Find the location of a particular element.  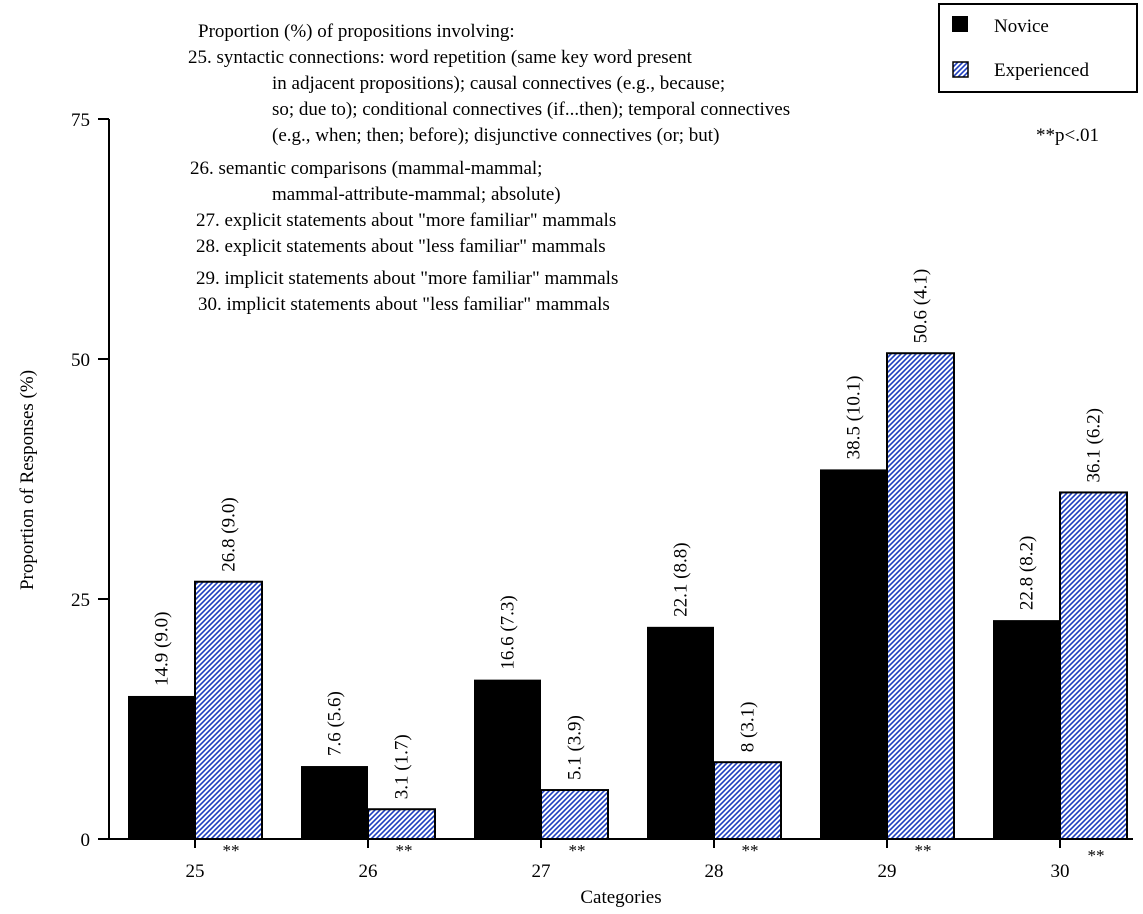

x-tick-label: 28 is located at coordinates (714, 871).